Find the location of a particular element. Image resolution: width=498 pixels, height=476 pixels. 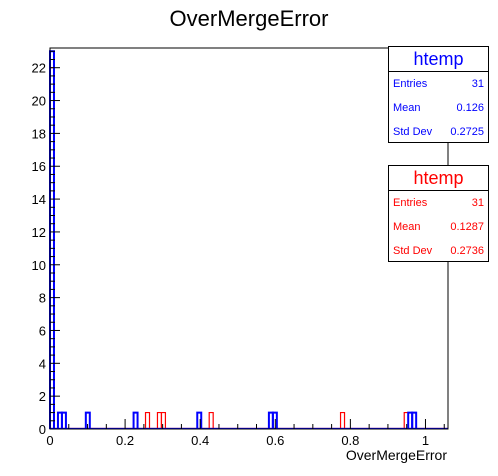

stats-row-mean: Mean 0.1287 is located at coordinates (438, 227).